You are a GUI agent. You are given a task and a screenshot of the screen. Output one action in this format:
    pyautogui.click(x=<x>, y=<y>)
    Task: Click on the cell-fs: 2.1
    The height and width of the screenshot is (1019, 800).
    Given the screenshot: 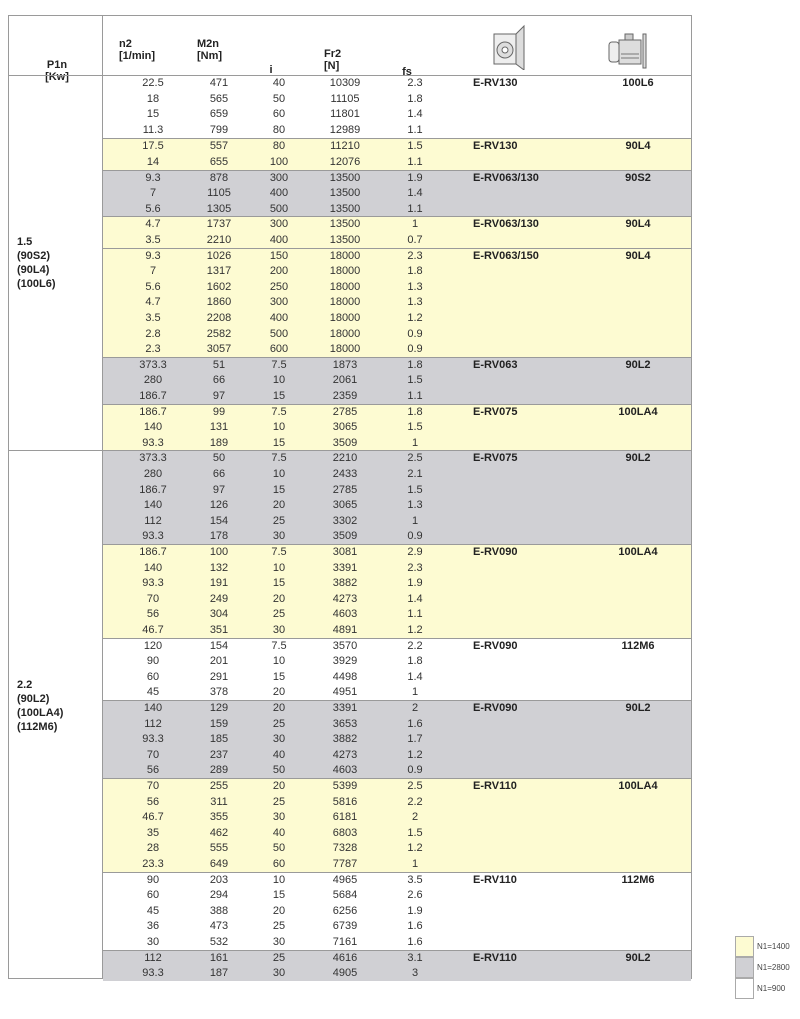 What is the action you would take?
    pyautogui.click(x=415, y=473)
    